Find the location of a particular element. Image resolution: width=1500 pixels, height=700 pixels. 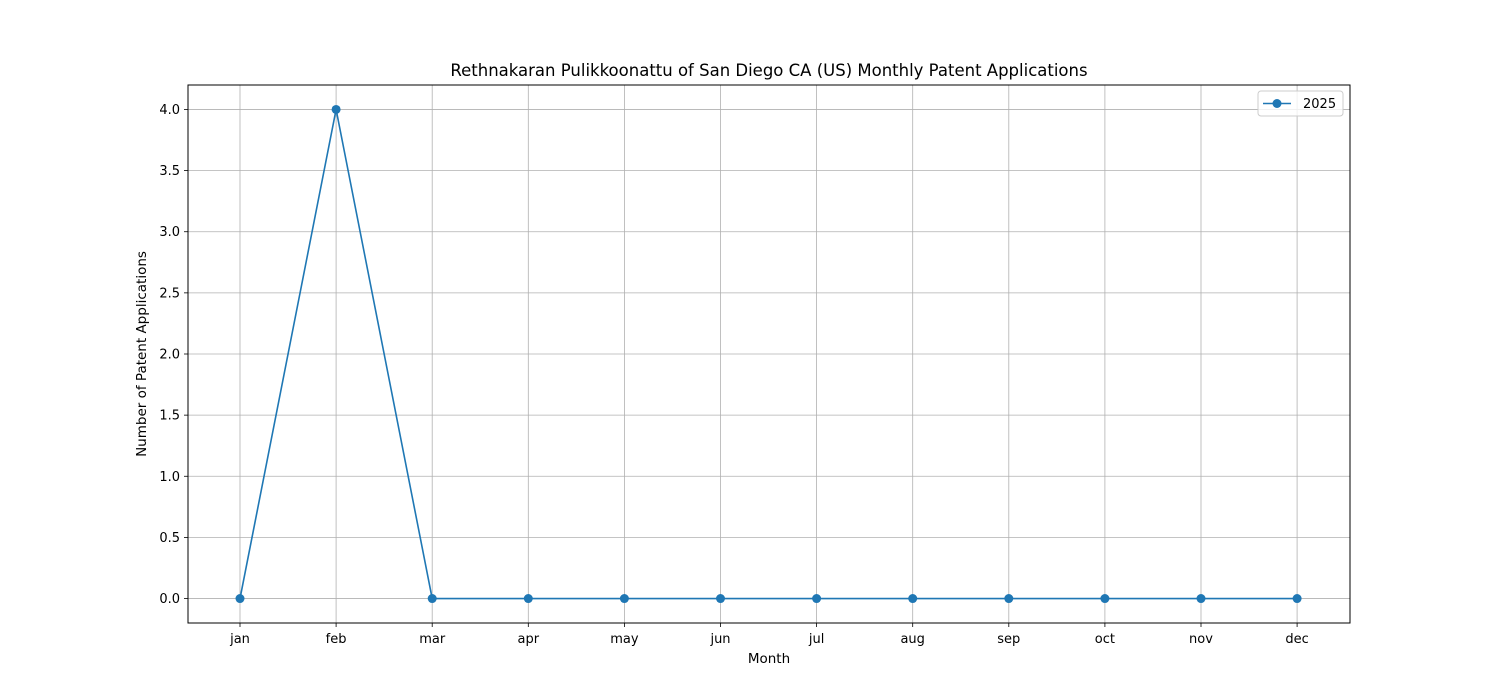

x-tick-label: feb is located at coordinates (336, 639).